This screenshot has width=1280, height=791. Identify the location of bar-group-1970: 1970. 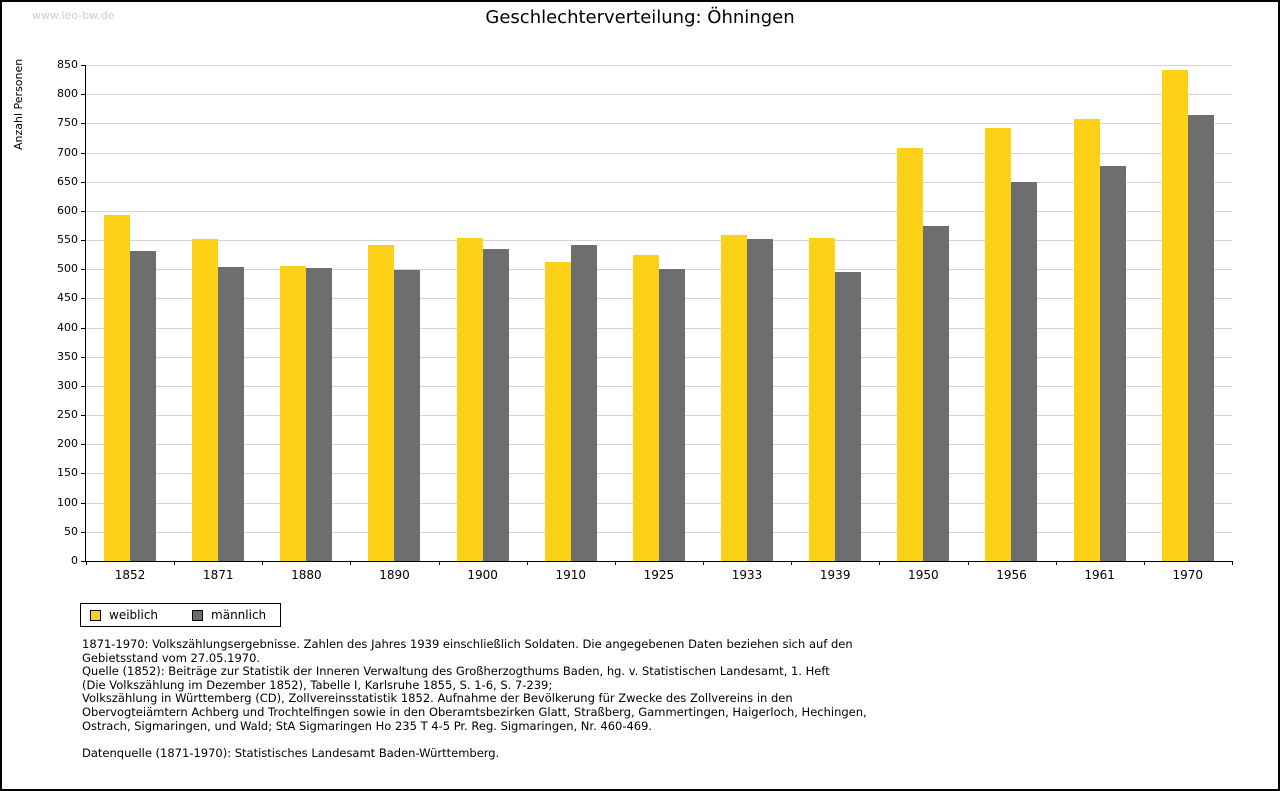
(1187, 323).